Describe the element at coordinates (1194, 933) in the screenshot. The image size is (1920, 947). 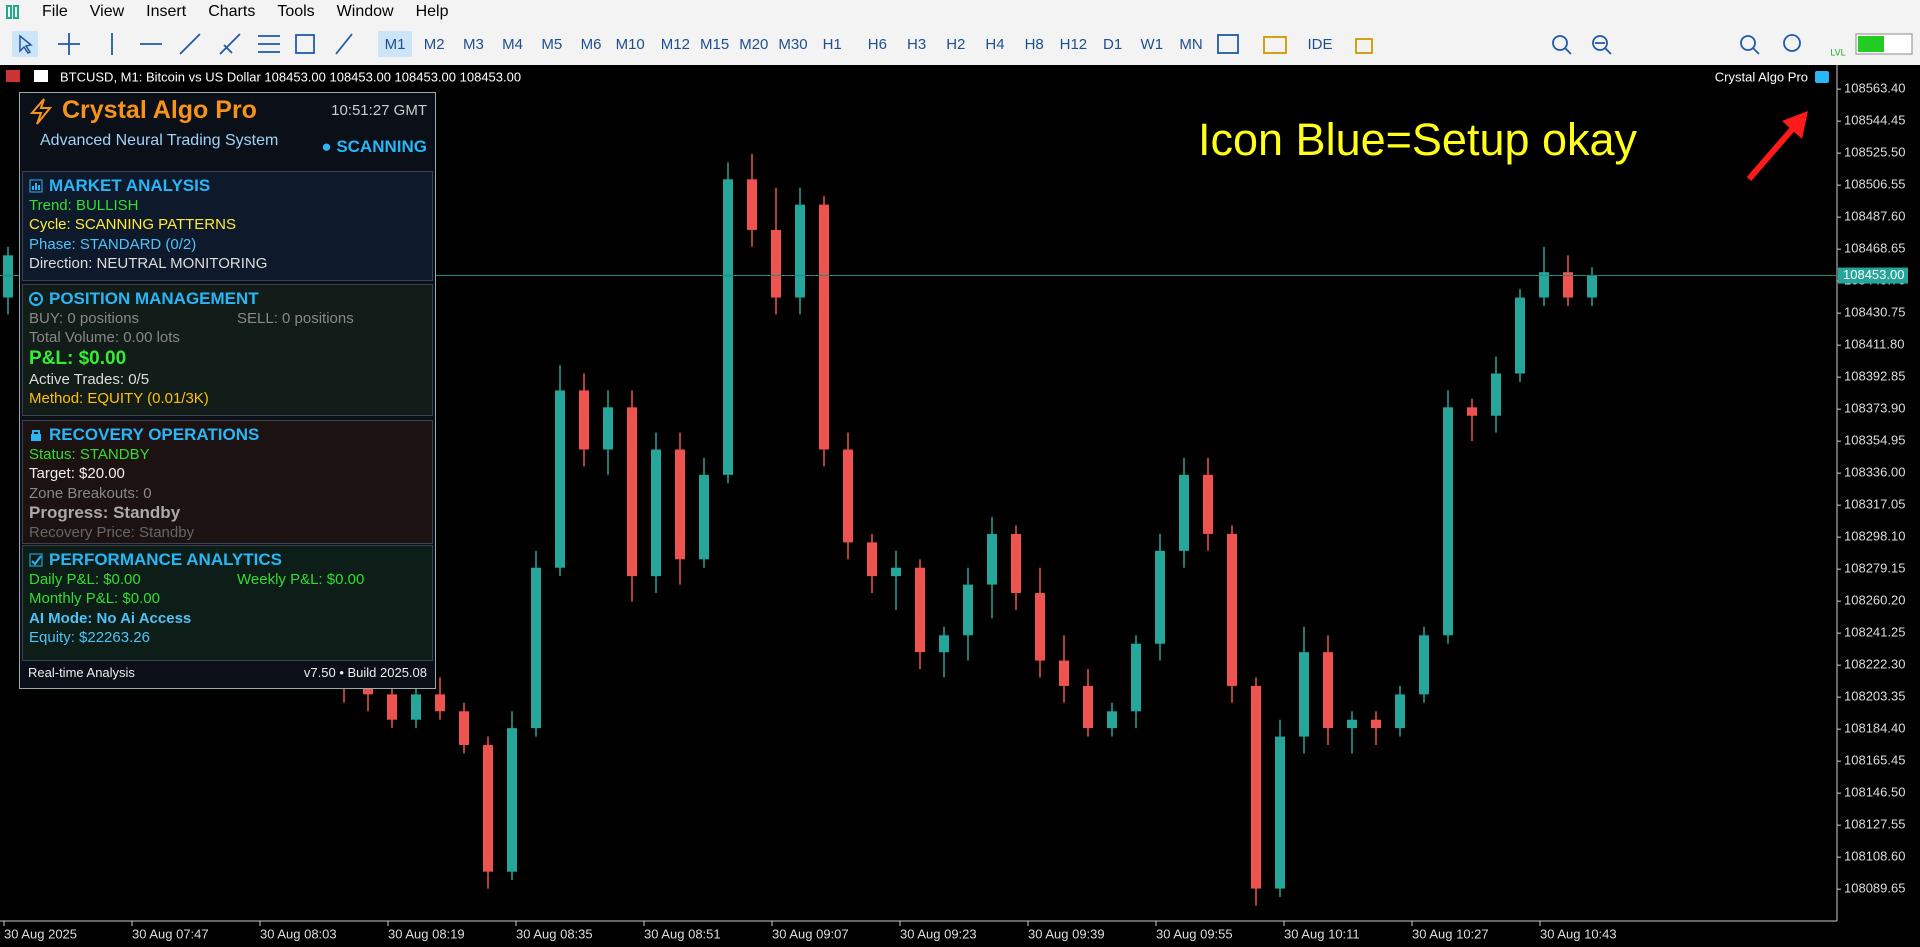
I see `x-tick-label: 30 Aug 09:55` at that location.